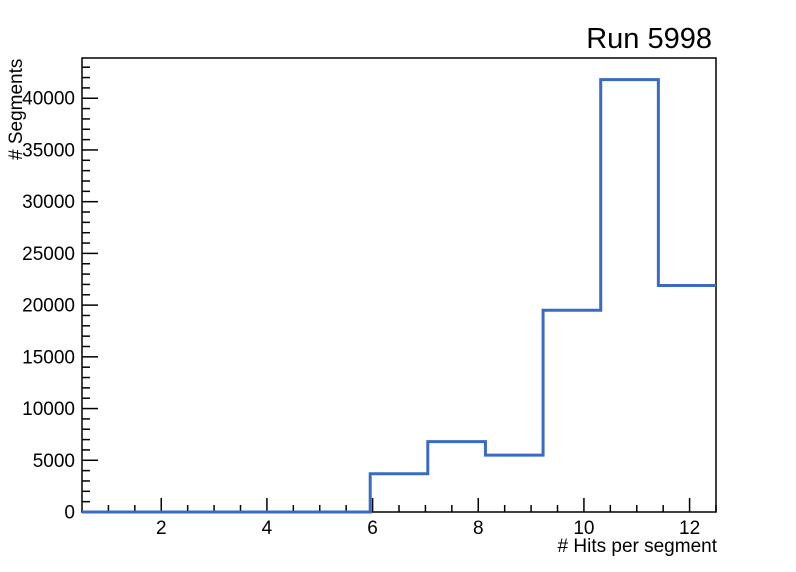 This screenshot has height=572, width=796. I want to click on x-tick-label: 10, so click(583, 528).